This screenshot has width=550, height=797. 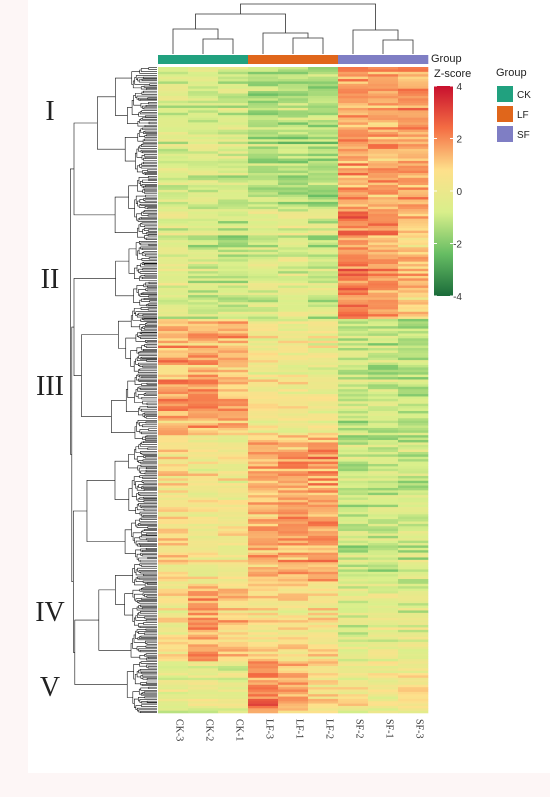 What do you see at coordinates (179, 730) in the screenshot?
I see `column-label: CK-3` at bounding box center [179, 730].